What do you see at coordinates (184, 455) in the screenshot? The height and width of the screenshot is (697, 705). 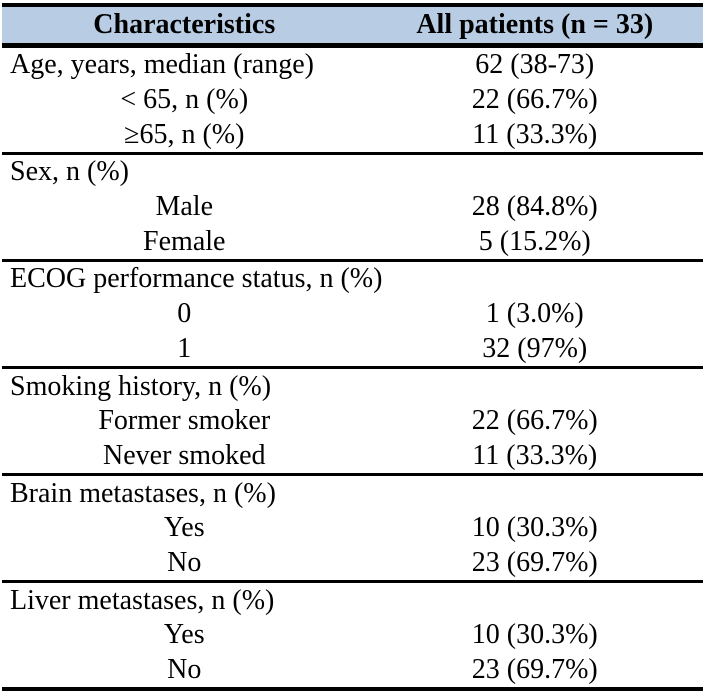 I see `row-label: Never smoked` at bounding box center [184, 455].